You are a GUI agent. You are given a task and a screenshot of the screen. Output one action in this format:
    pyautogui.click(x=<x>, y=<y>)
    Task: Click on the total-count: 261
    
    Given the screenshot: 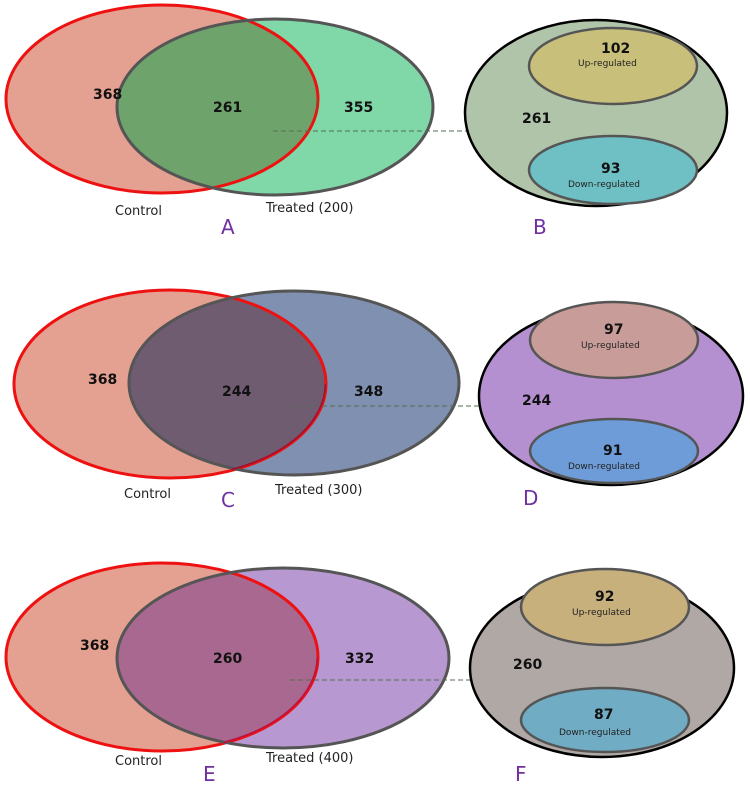 What is the action you would take?
    pyautogui.click(x=536, y=119)
    